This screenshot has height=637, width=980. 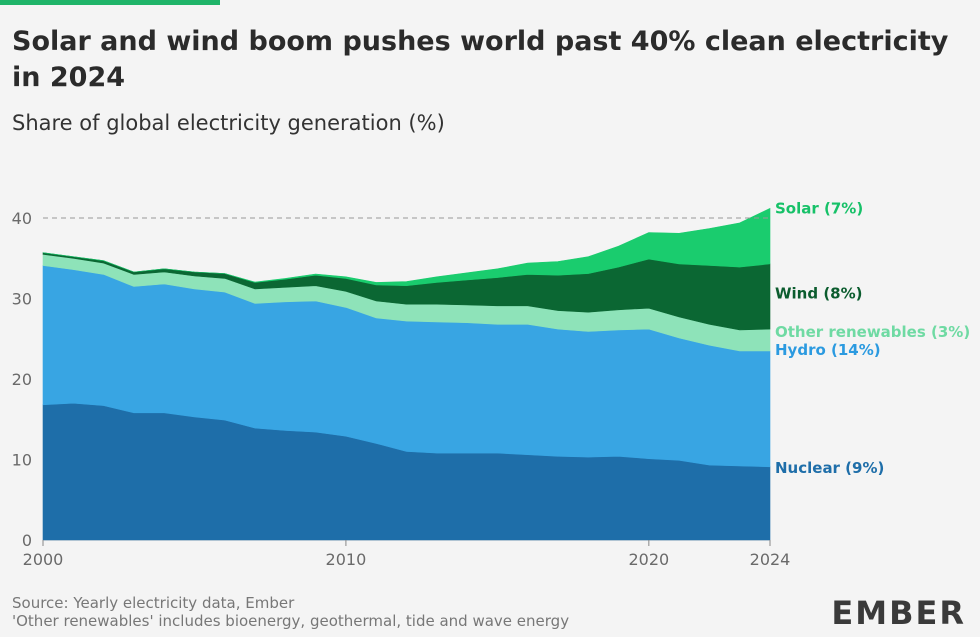 What do you see at coordinates (153, 603) in the screenshot?
I see `source-note: Source: Yearly electricity data, Ember` at bounding box center [153, 603].